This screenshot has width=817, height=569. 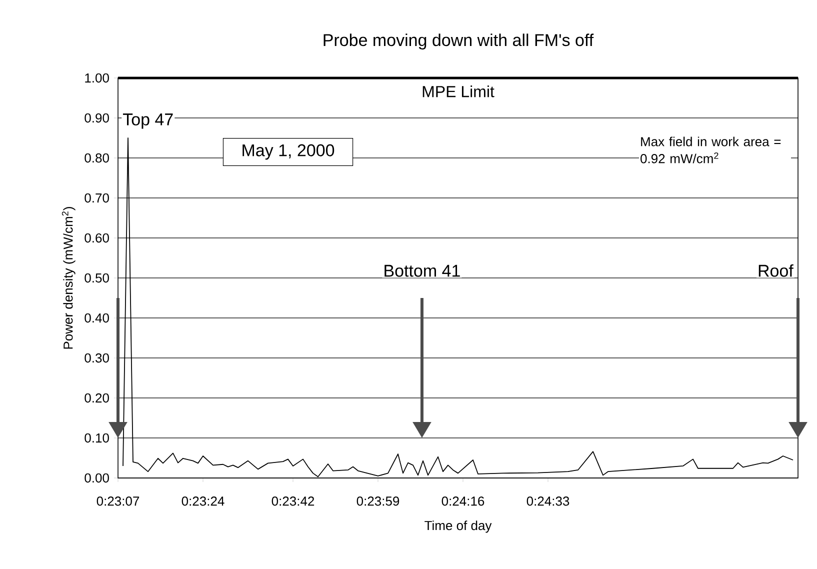 What do you see at coordinates (458, 526) in the screenshot?
I see `x-axis-title: Time of day` at bounding box center [458, 526].